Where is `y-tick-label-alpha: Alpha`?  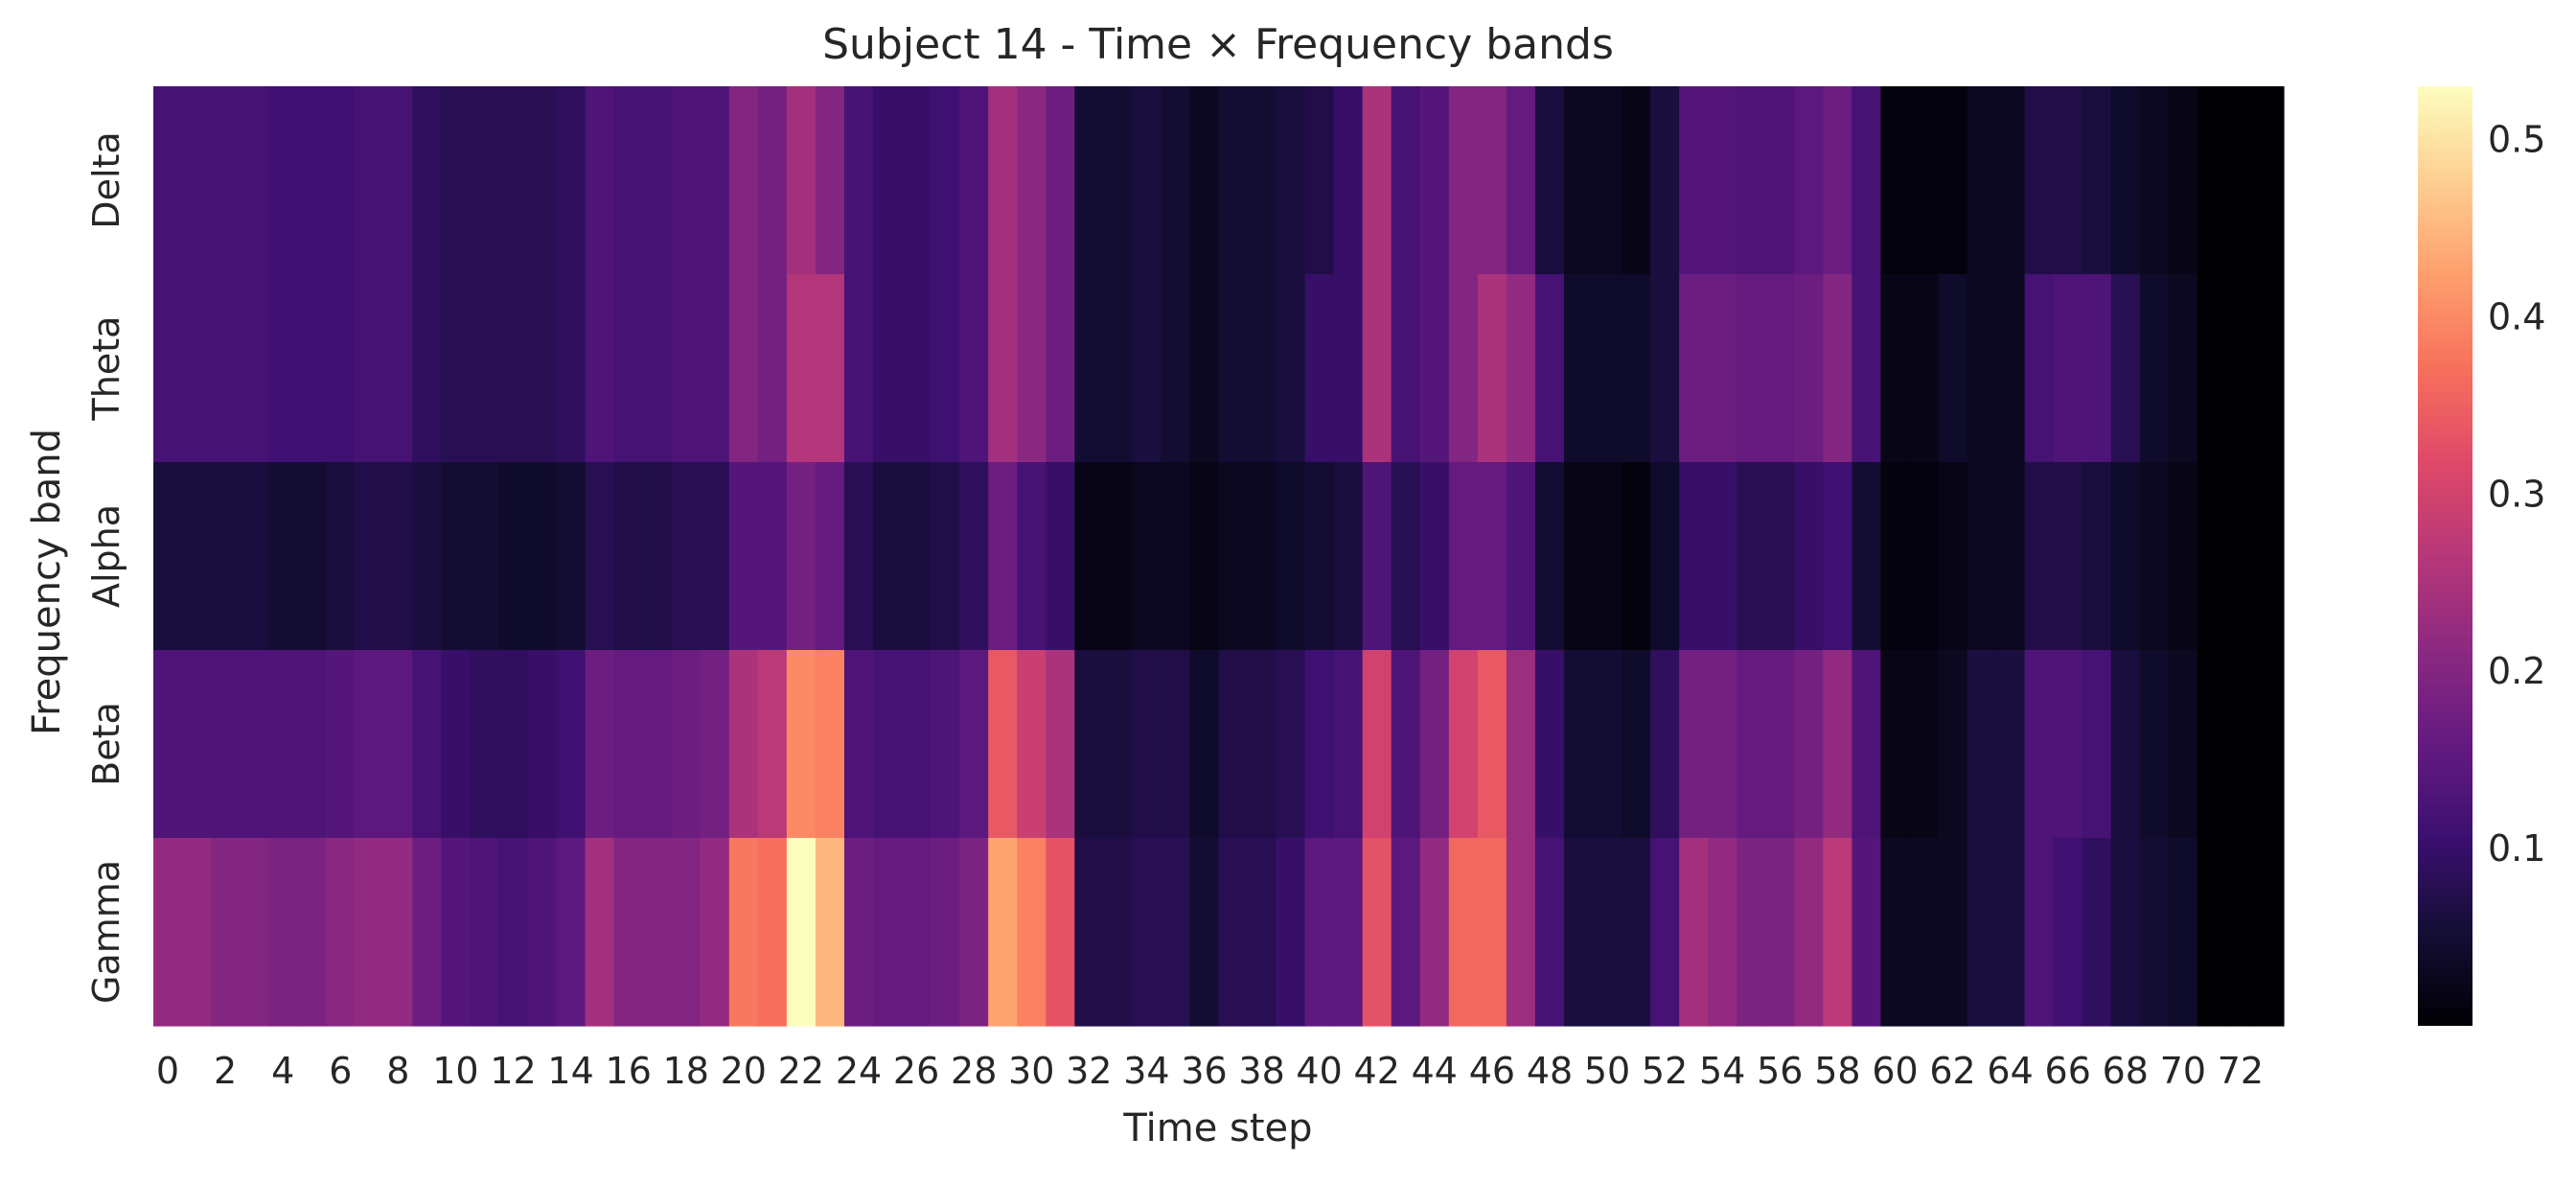
y-tick-label-alpha: Alpha is located at coordinates (106, 556).